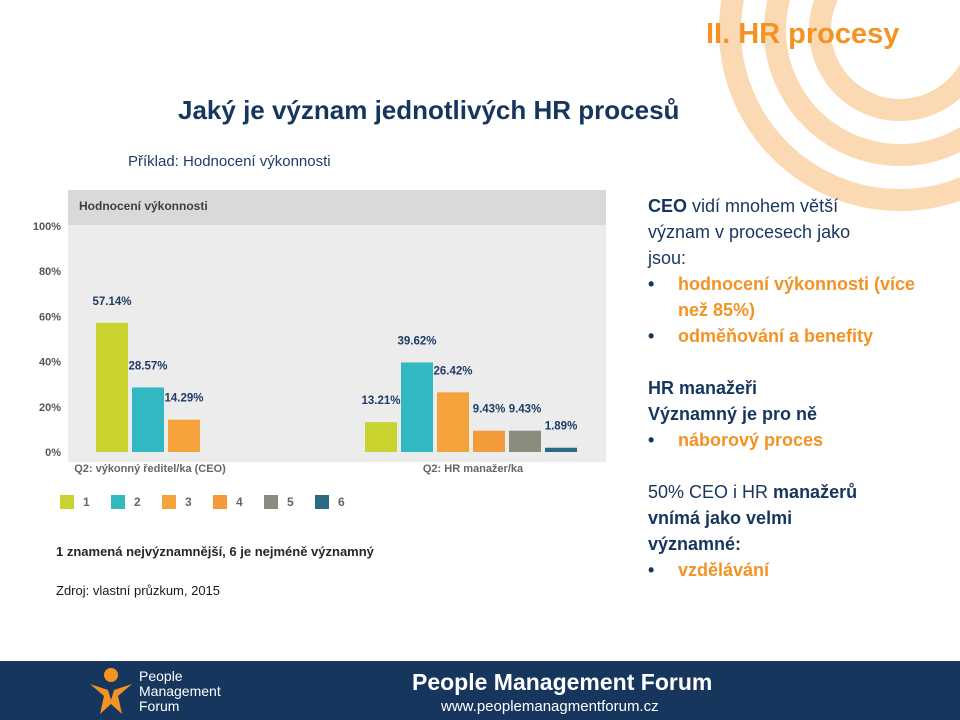  What do you see at coordinates (695, 544) in the screenshot?
I see `both-line3: významné:` at bounding box center [695, 544].